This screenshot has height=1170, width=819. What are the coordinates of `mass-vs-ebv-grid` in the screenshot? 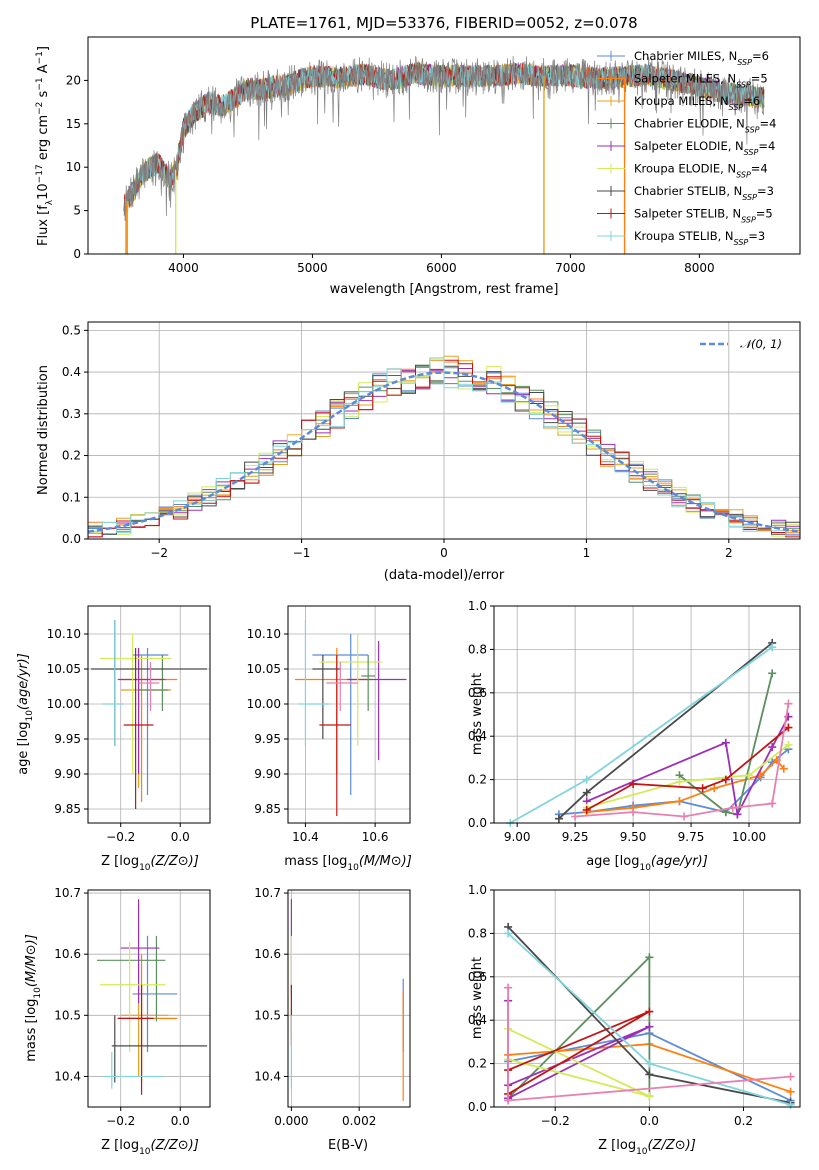 It's located at (349, 998).